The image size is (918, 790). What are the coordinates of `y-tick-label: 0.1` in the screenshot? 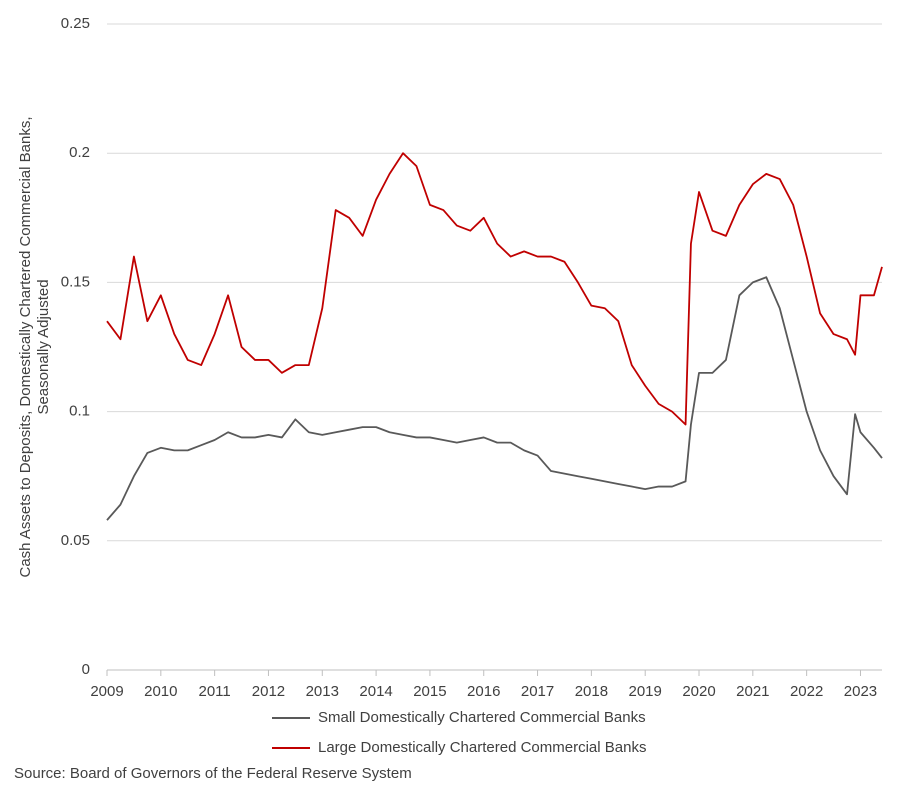 It's located at (79, 411).